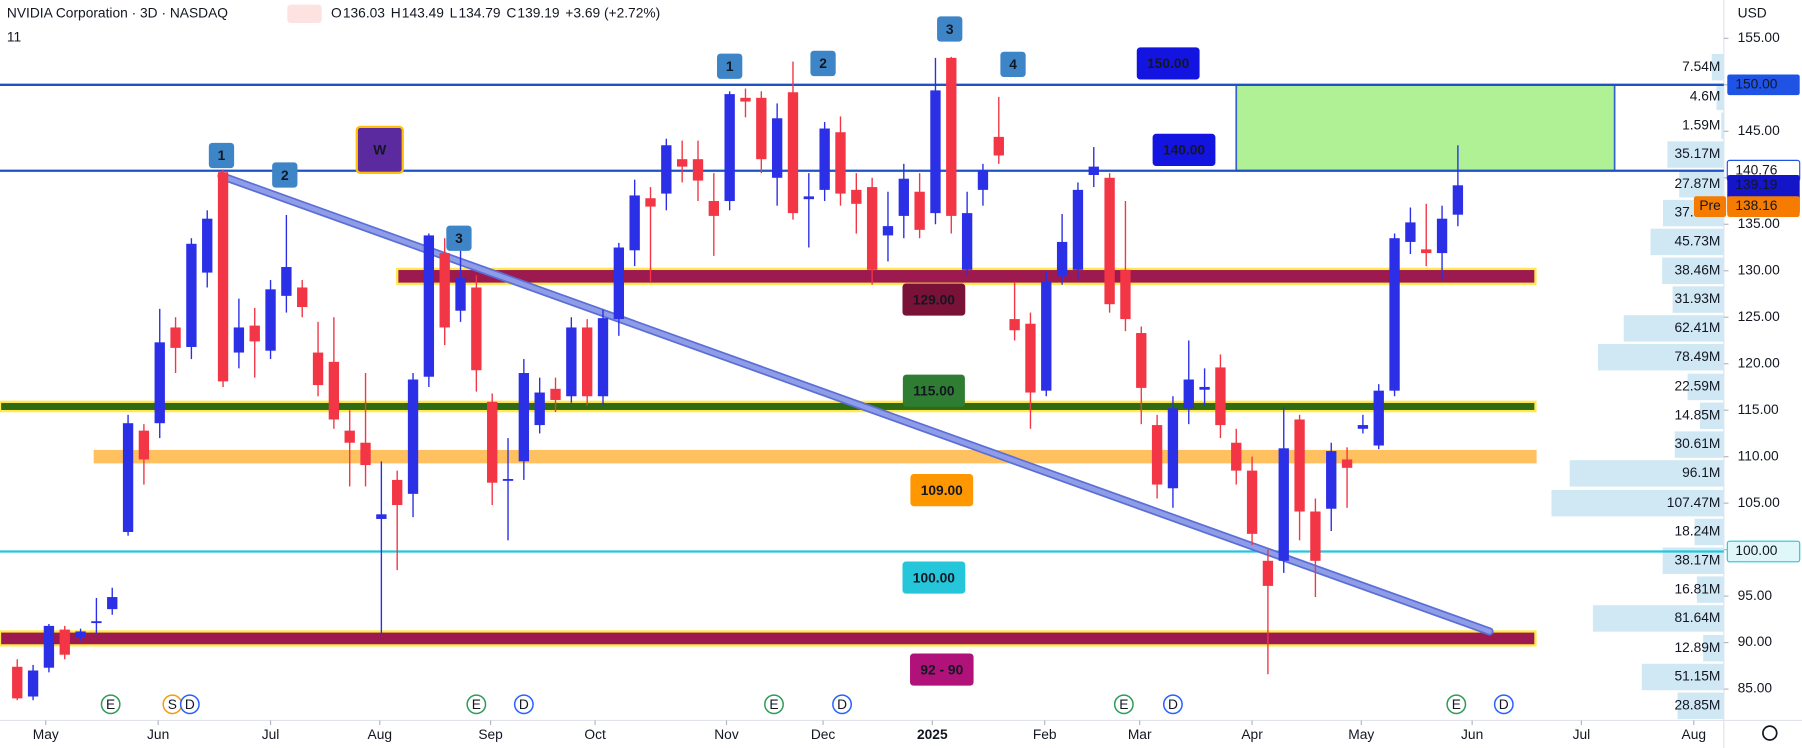  Describe the element at coordinates (364, 12) in the screenshot. I see `ohlc-value: 136.03` at that location.